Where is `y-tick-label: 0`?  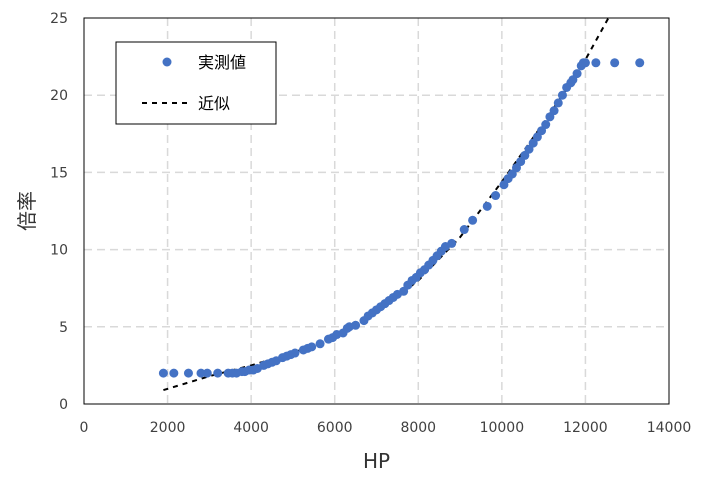
y-tick-label: 0 is located at coordinates (63, 405).